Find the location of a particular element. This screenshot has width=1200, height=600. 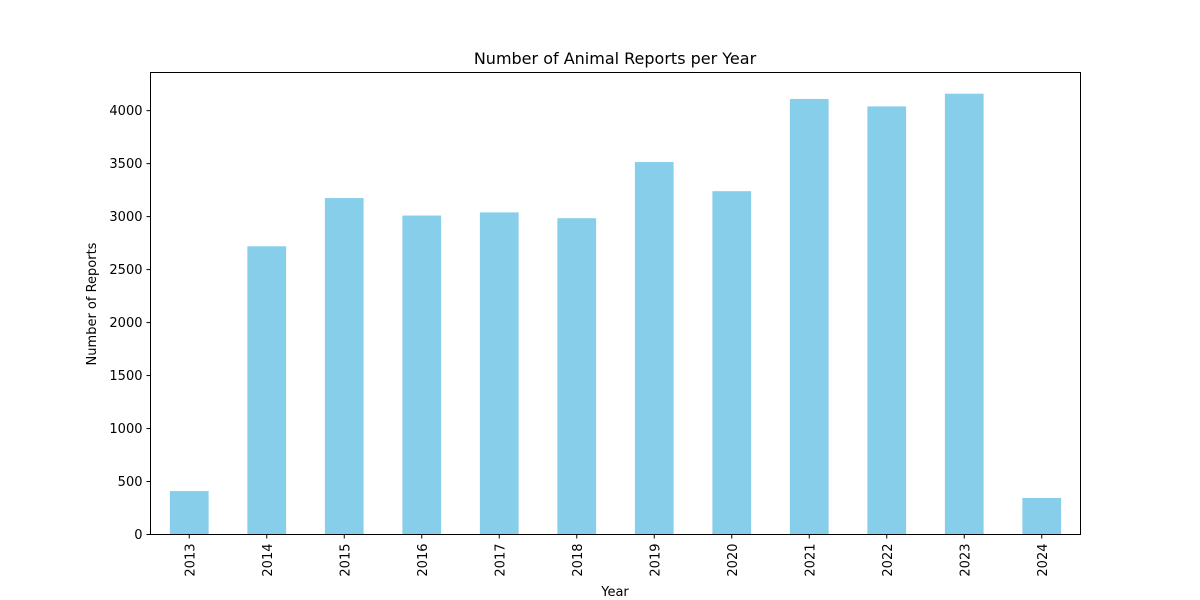

y-axis: 0 500 1000 1500 2000 2500 3000 3500 4000 is located at coordinates (130, 323).